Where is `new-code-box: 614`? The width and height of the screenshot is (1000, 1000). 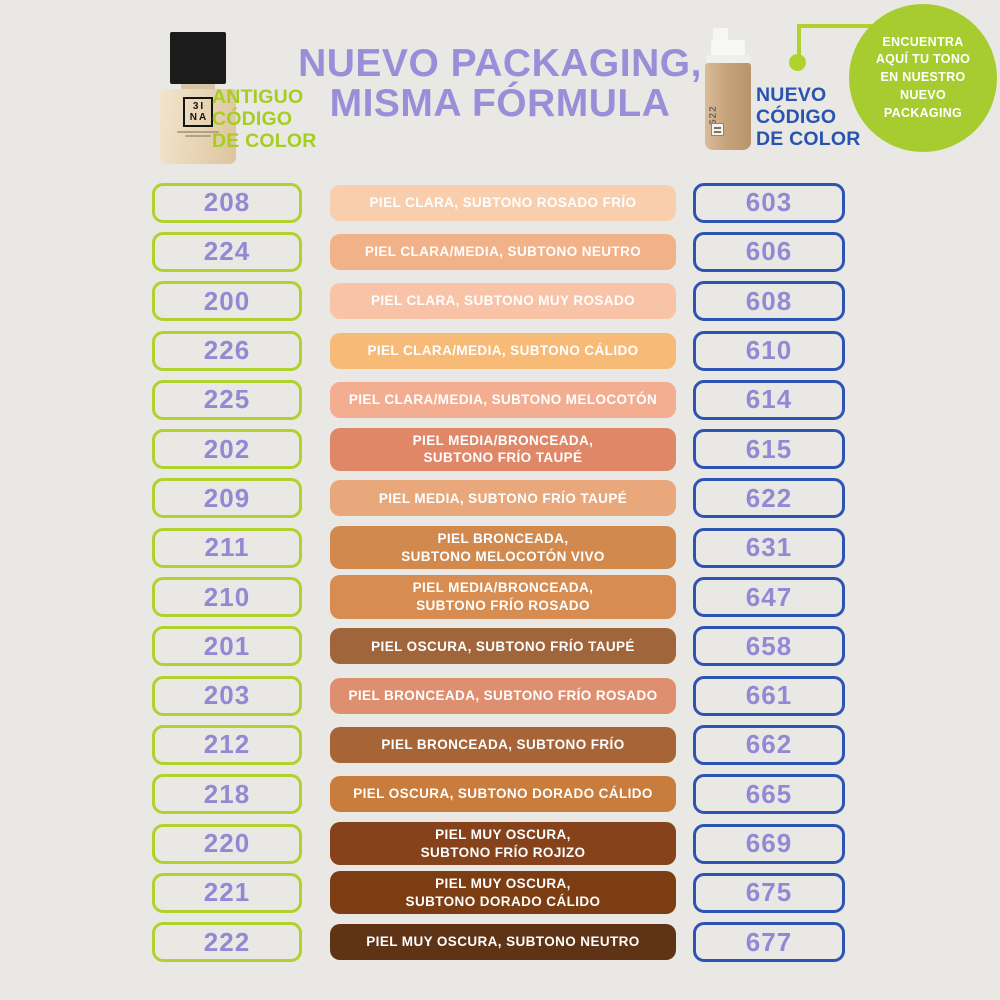 new-code-box: 614 is located at coordinates (769, 399).